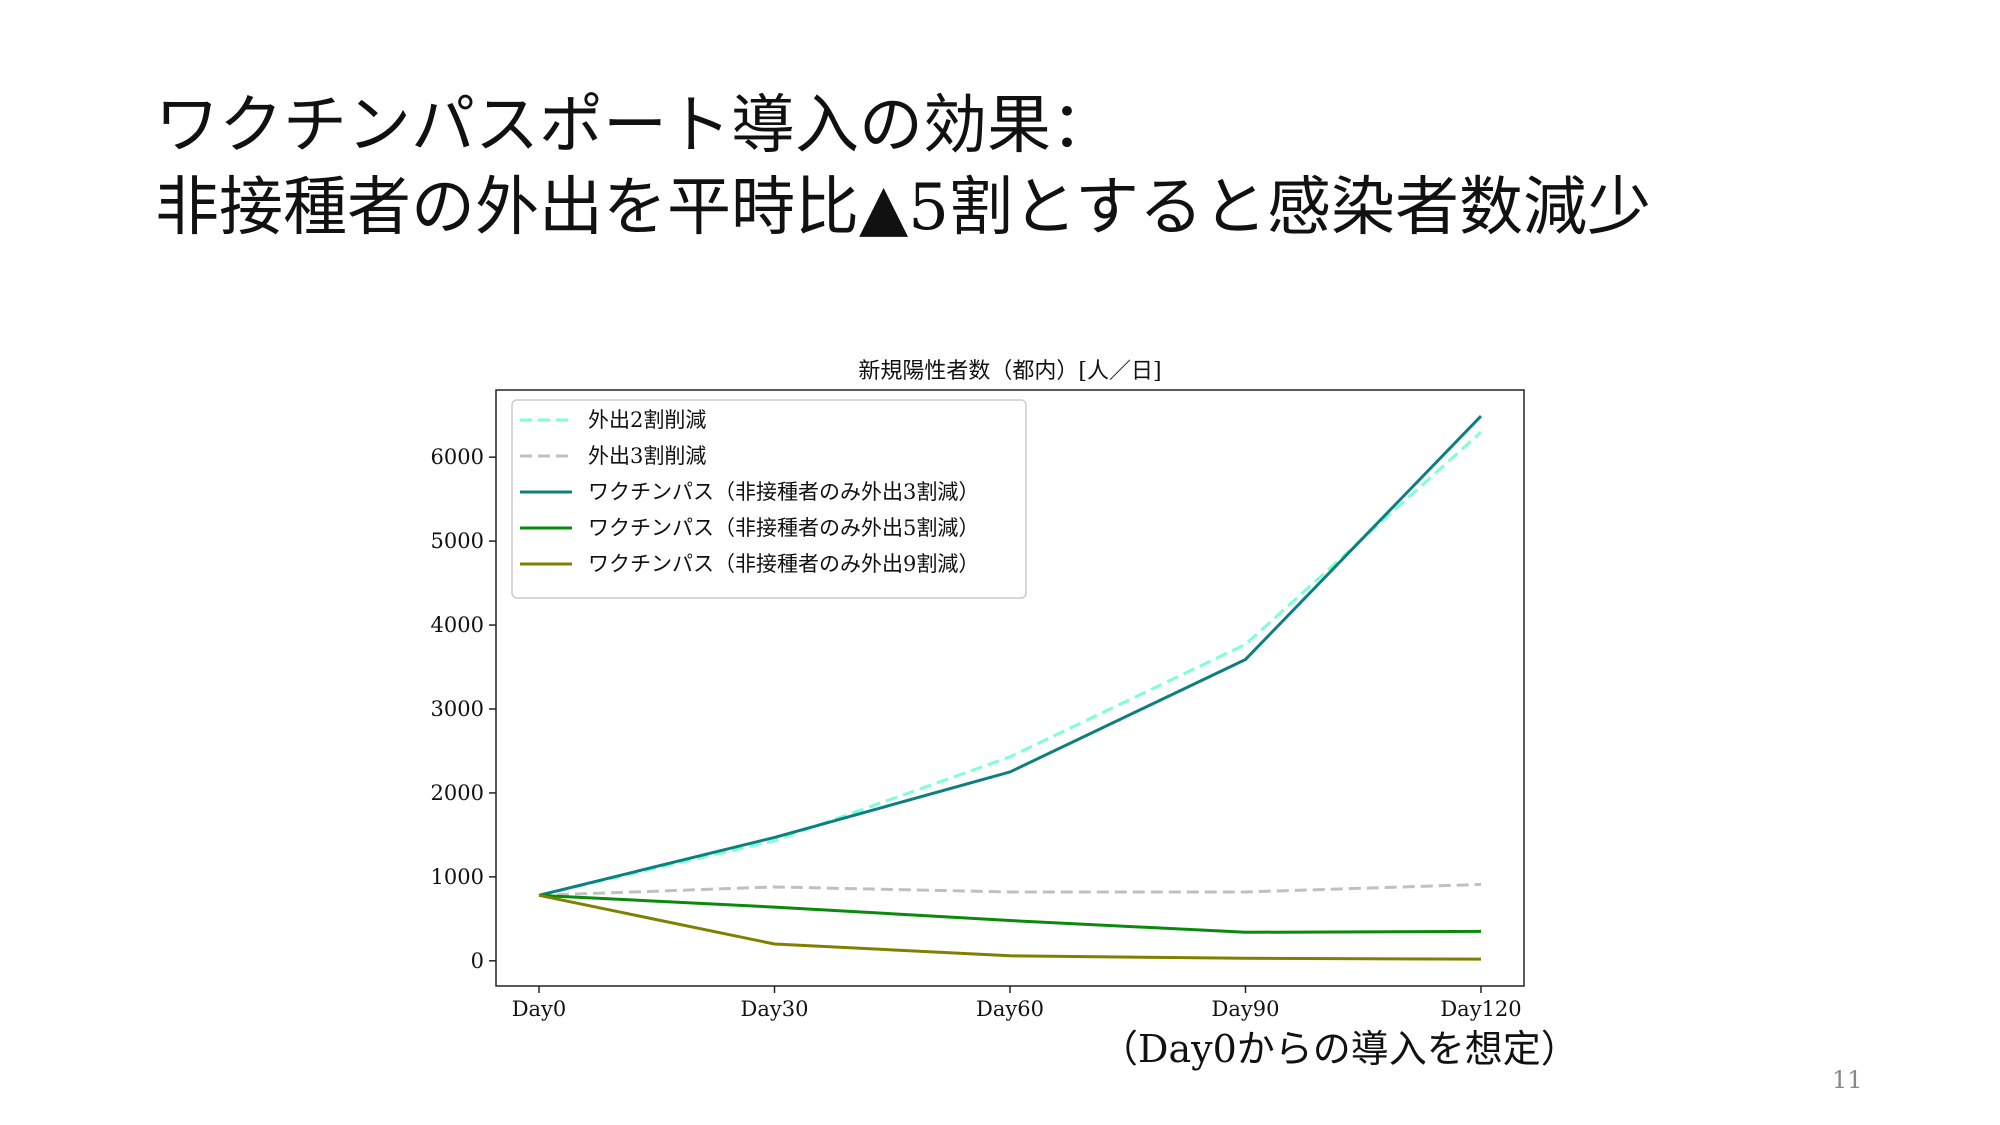 This screenshot has width=2000, height=1125. Describe the element at coordinates (457, 709) in the screenshot. I see `y-tick-label: 3000` at that location.